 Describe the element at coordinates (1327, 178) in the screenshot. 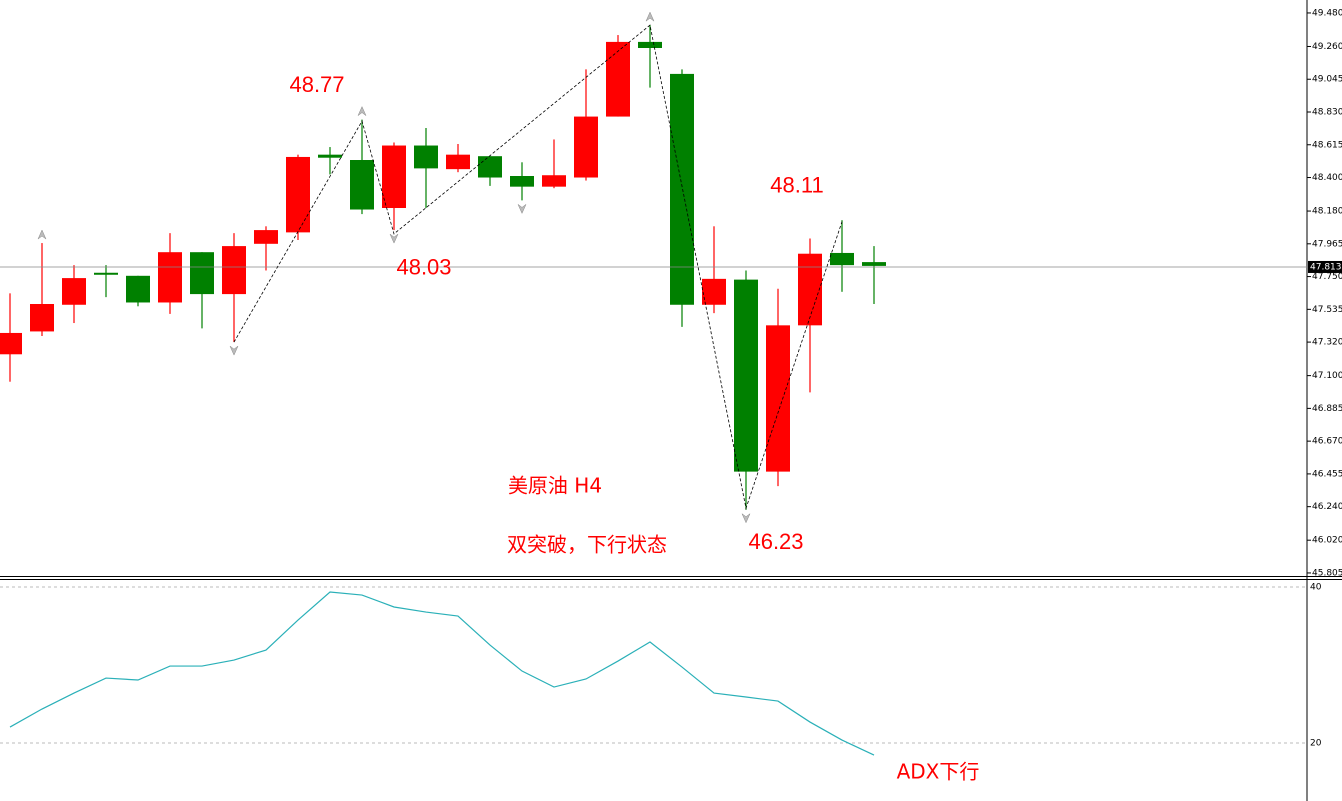

I see `y-tick-label: 48.400` at that location.